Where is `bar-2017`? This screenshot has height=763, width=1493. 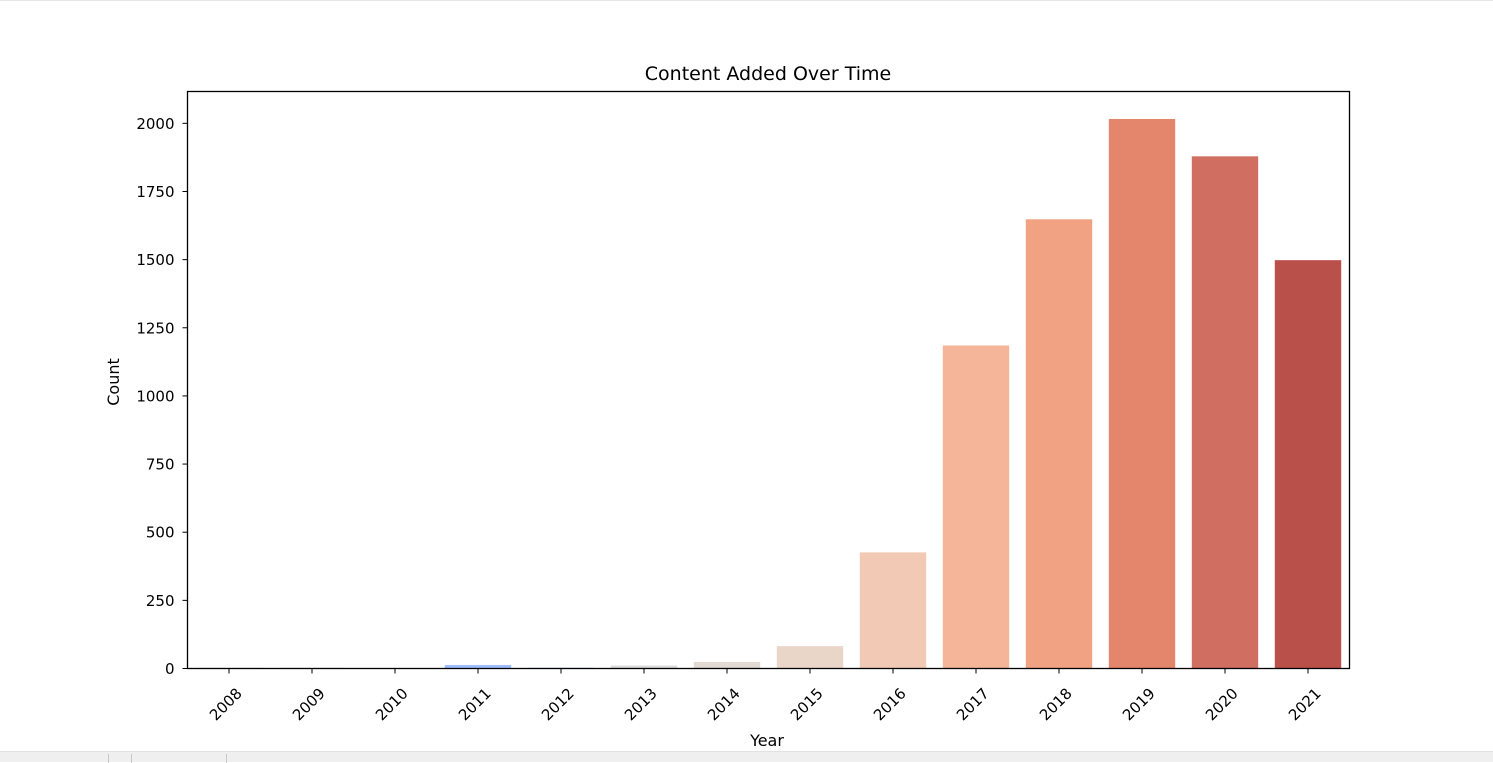 bar-2017 is located at coordinates (976, 506).